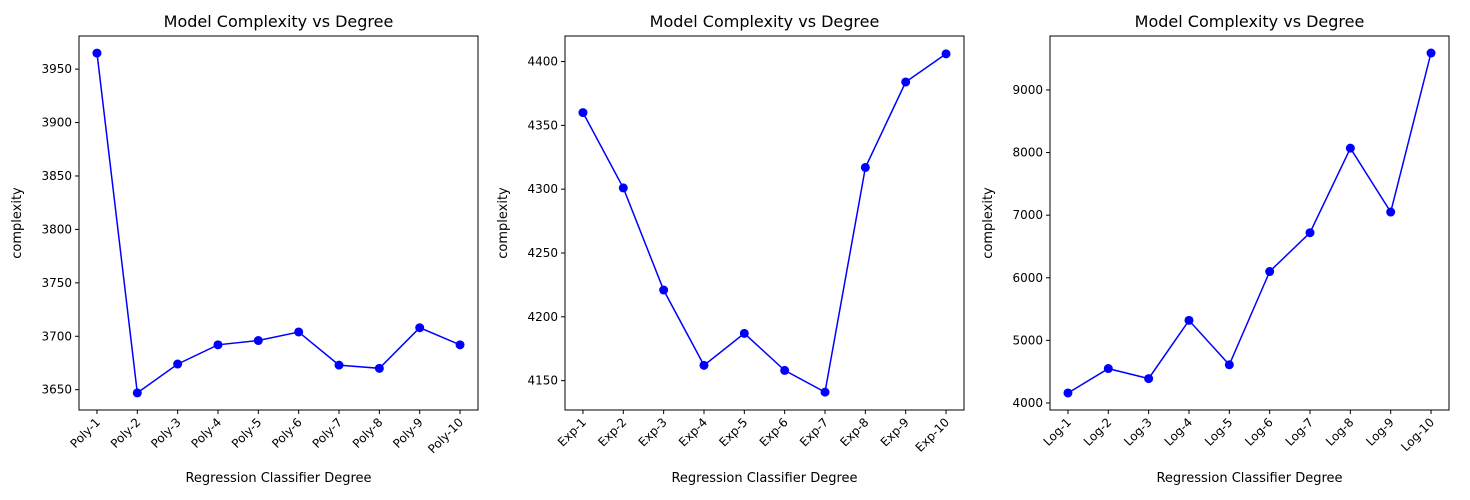 The image size is (1470, 500). I want to click on chart2-xtick-label: Exp-4, so click(693, 432).